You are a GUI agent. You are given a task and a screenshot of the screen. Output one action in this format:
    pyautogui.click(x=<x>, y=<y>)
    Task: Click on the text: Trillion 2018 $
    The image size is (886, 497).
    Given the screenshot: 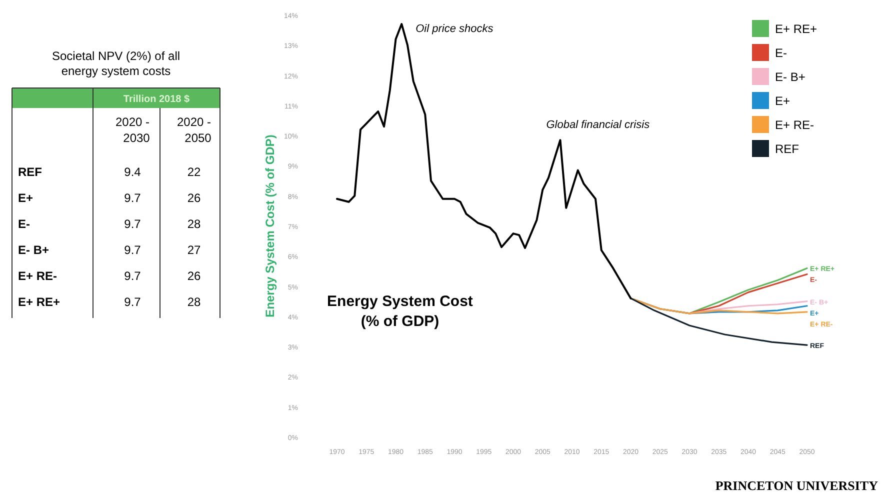 What is the action you would take?
    pyautogui.click(x=156, y=99)
    